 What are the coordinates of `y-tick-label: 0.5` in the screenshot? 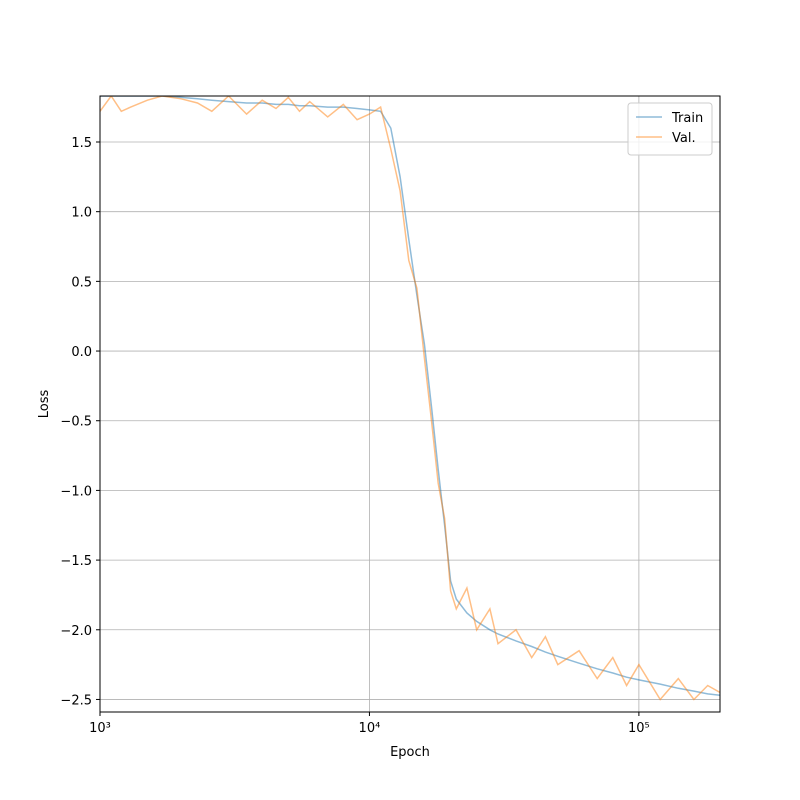 It's located at (81, 282).